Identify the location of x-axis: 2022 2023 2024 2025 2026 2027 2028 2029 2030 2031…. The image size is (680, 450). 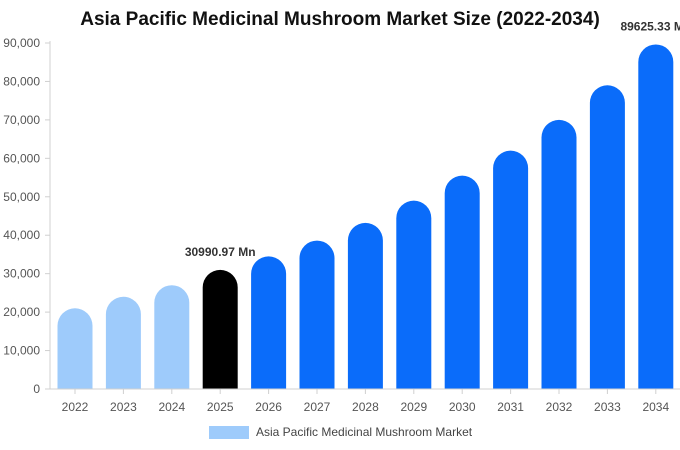
(365, 401).